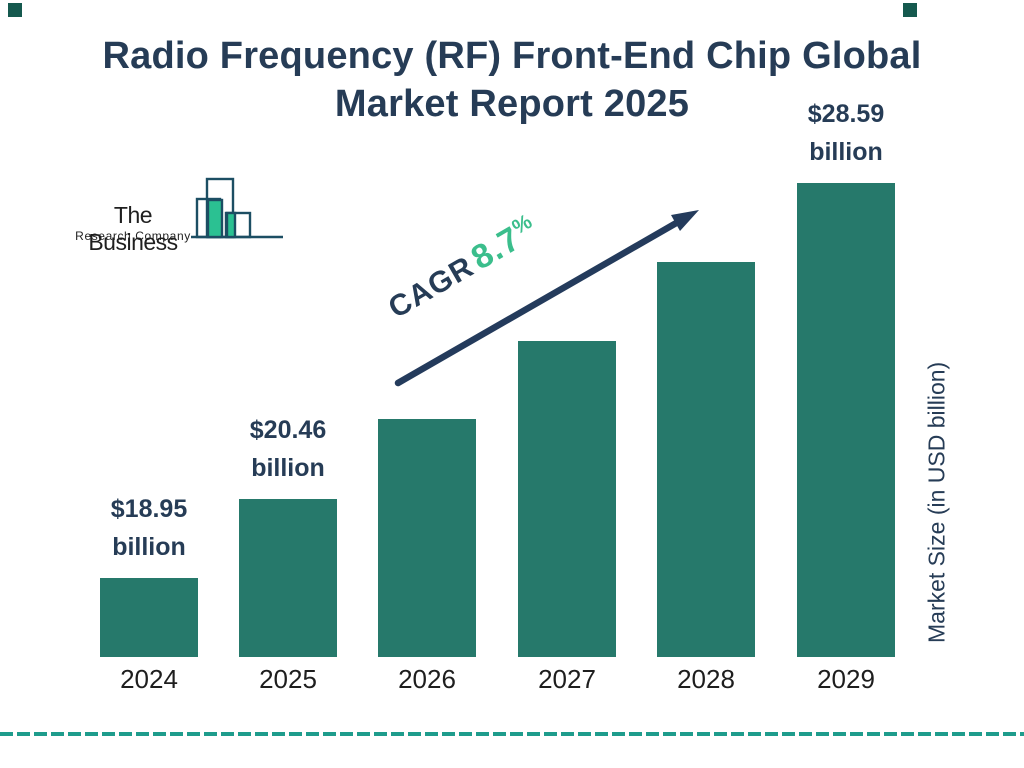 This screenshot has width=1024, height=768. What do you see at coordinates (133, 228) in the screenshot?
I see `logo-company-name: The Business` at bounding box center [133, 228].